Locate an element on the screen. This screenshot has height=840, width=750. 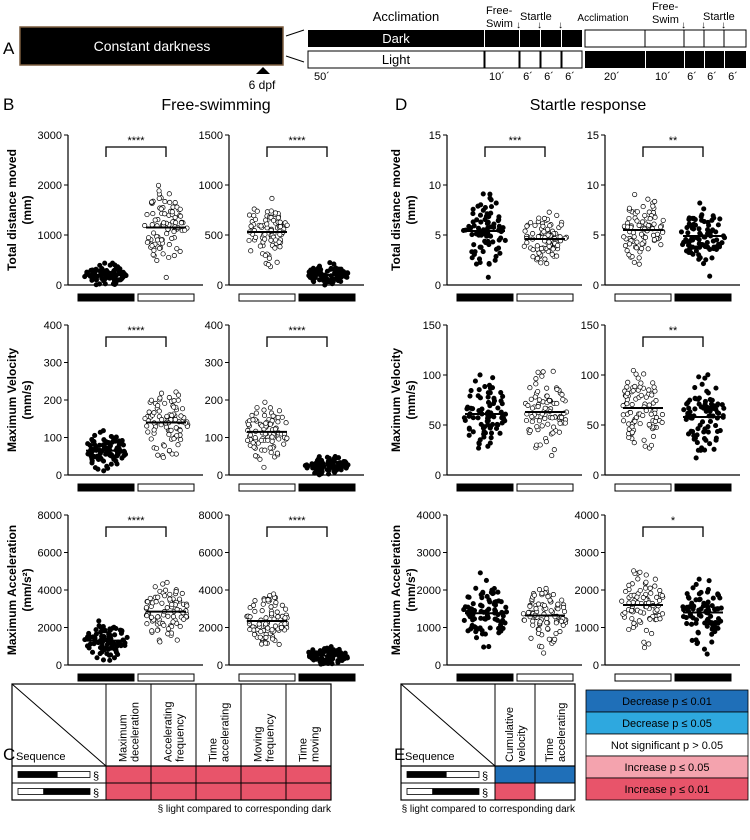
y-tick-label: 4000 is located at coordinates (429, 516).